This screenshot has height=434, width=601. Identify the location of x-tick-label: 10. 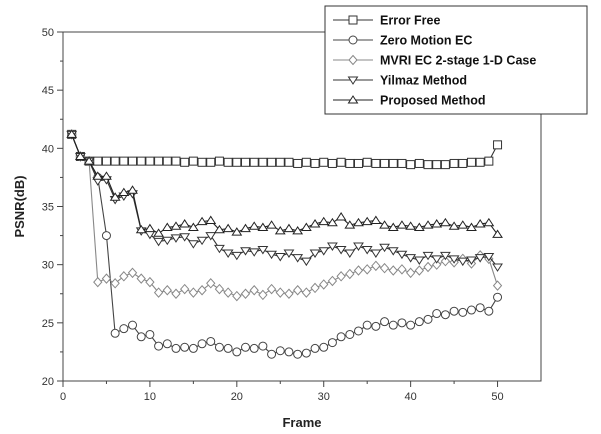
(150, 397).